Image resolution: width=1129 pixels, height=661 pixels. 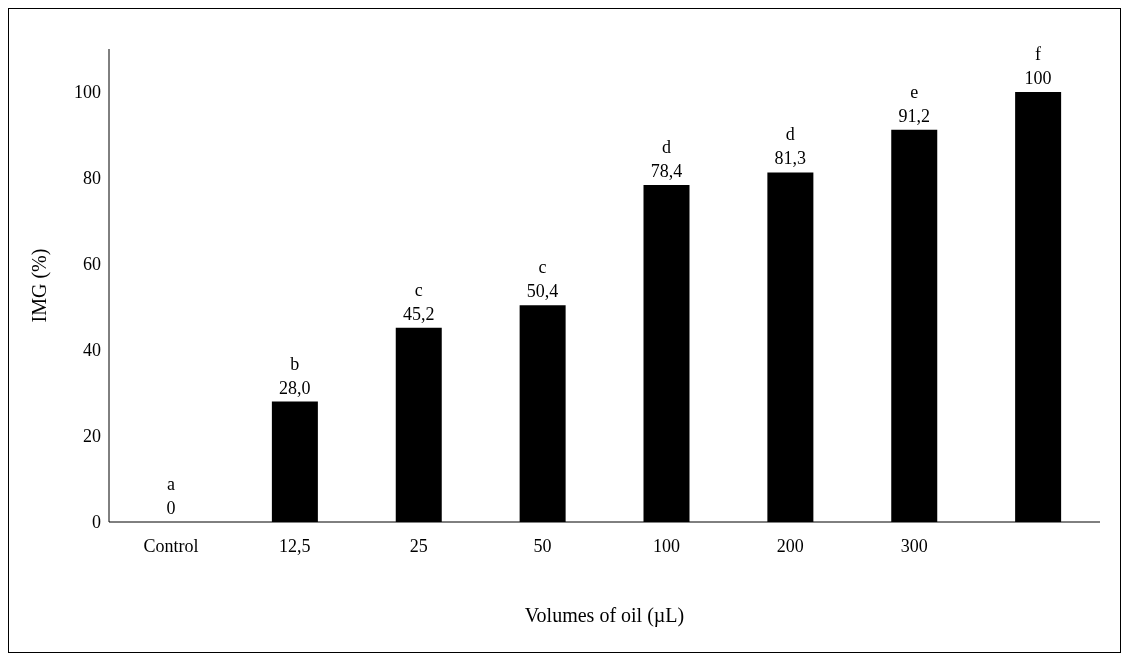 What do you see at coordinates (542, 546) in the screenshot?
I see `x-tick-label: 50` at bounding box center [542, 546].